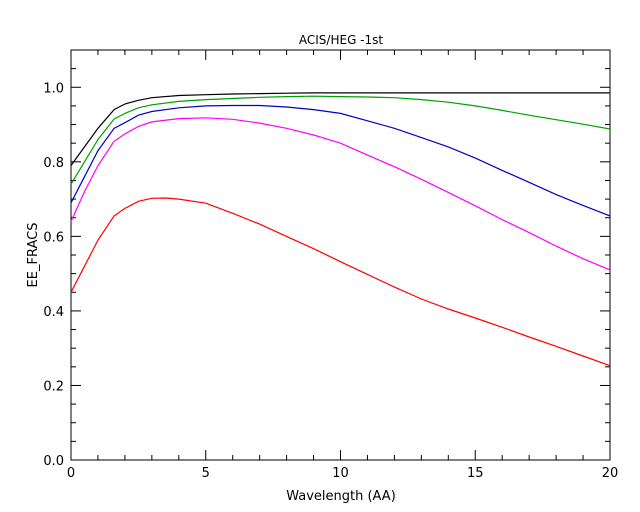  What do you see at coordinates (206, 473) in the screenshot?
I see `x-tick-label: 5` at bounding box center [206, 473].